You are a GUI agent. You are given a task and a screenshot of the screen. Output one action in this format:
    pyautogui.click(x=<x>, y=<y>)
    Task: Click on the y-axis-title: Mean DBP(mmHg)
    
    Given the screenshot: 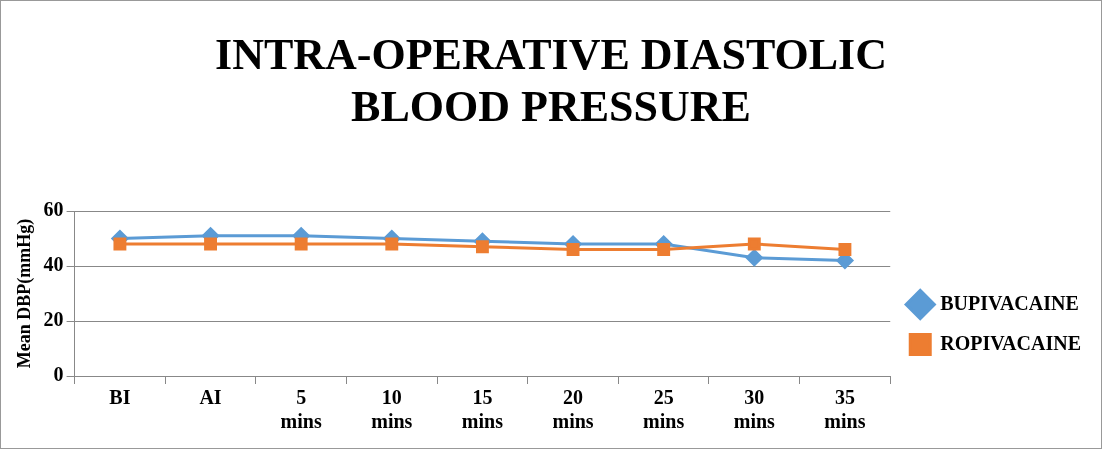 What is the action you would take?
    pyautogui.click(x=25, y=293)
    